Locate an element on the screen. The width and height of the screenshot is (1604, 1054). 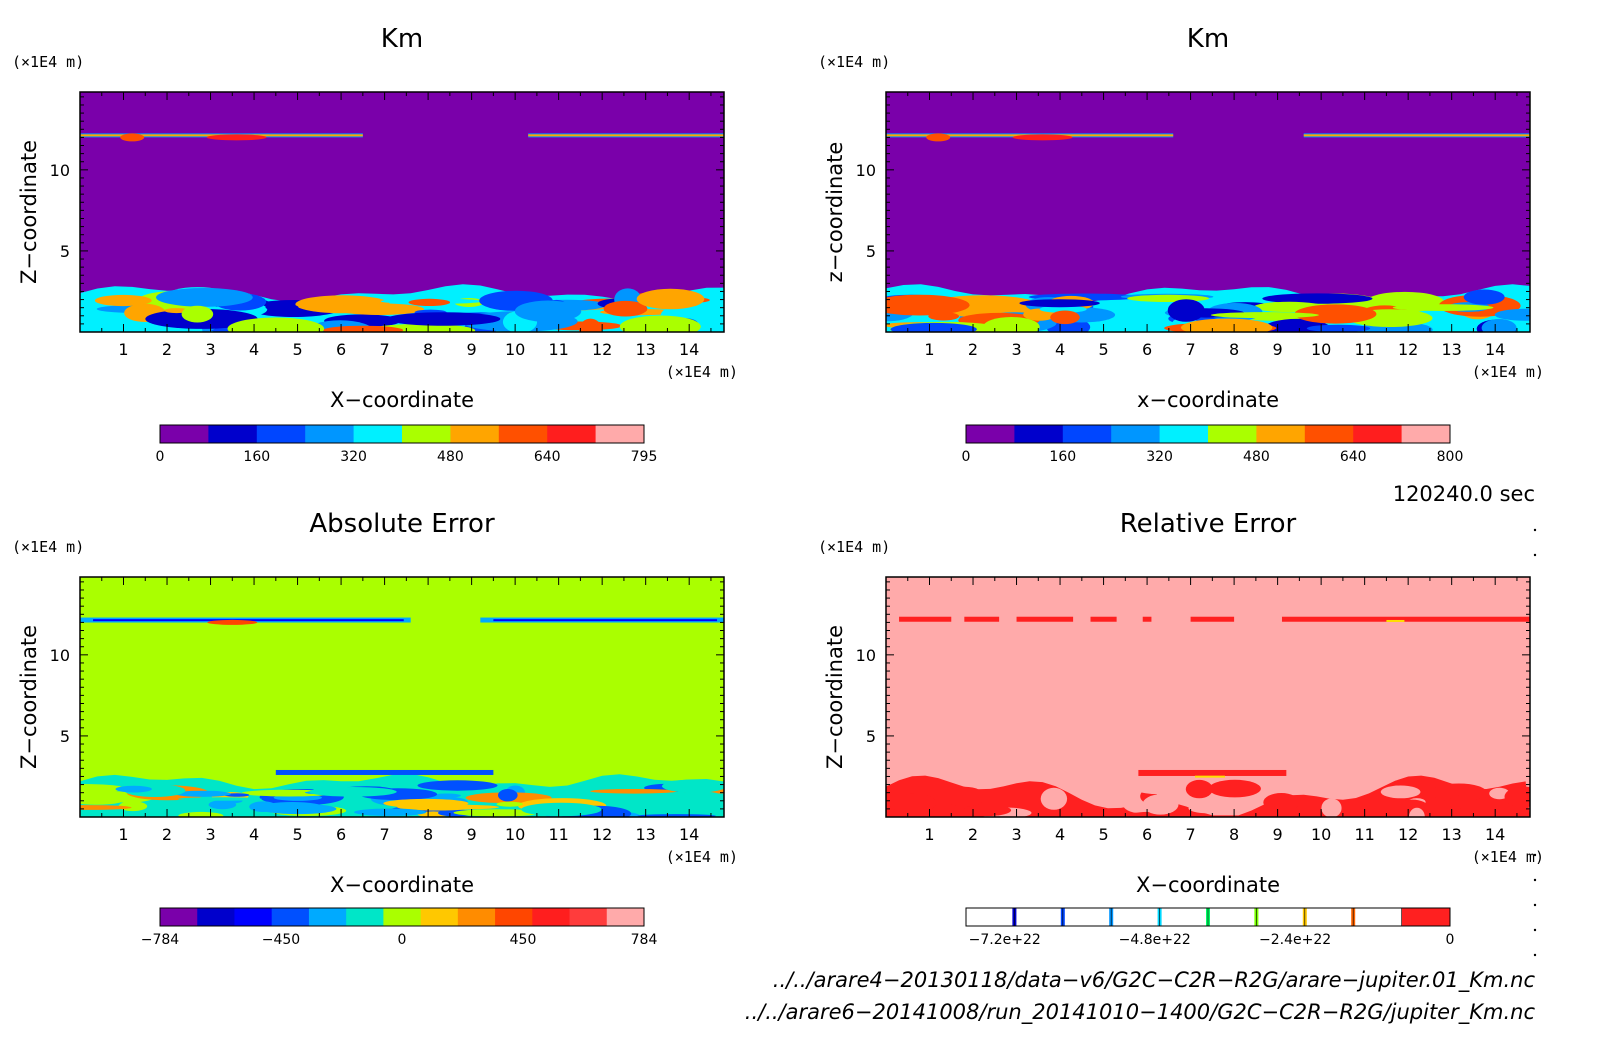
x-tick-label: 6 is located at coordinates (341, 349).